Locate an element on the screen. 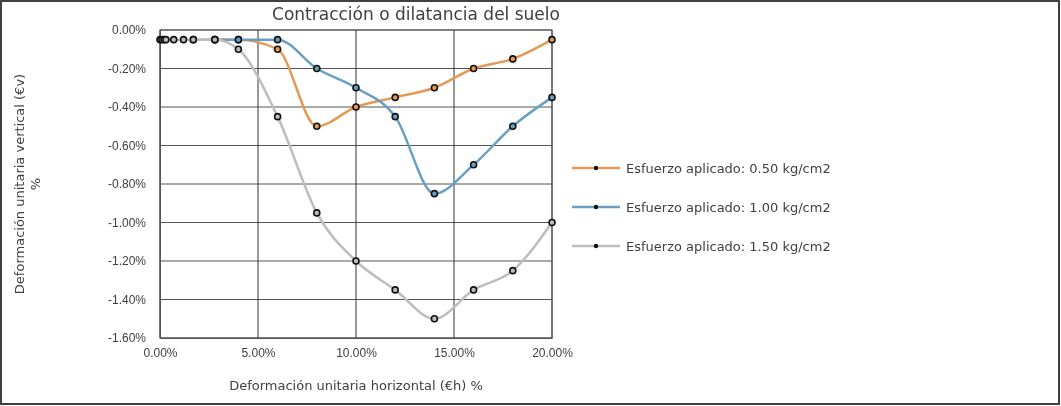 The height and width of the screenshot is (406, 1061). legend-label: Esfuerzo aplicado: 0.50 kg/cm2 is located at coordinates (728, 168).